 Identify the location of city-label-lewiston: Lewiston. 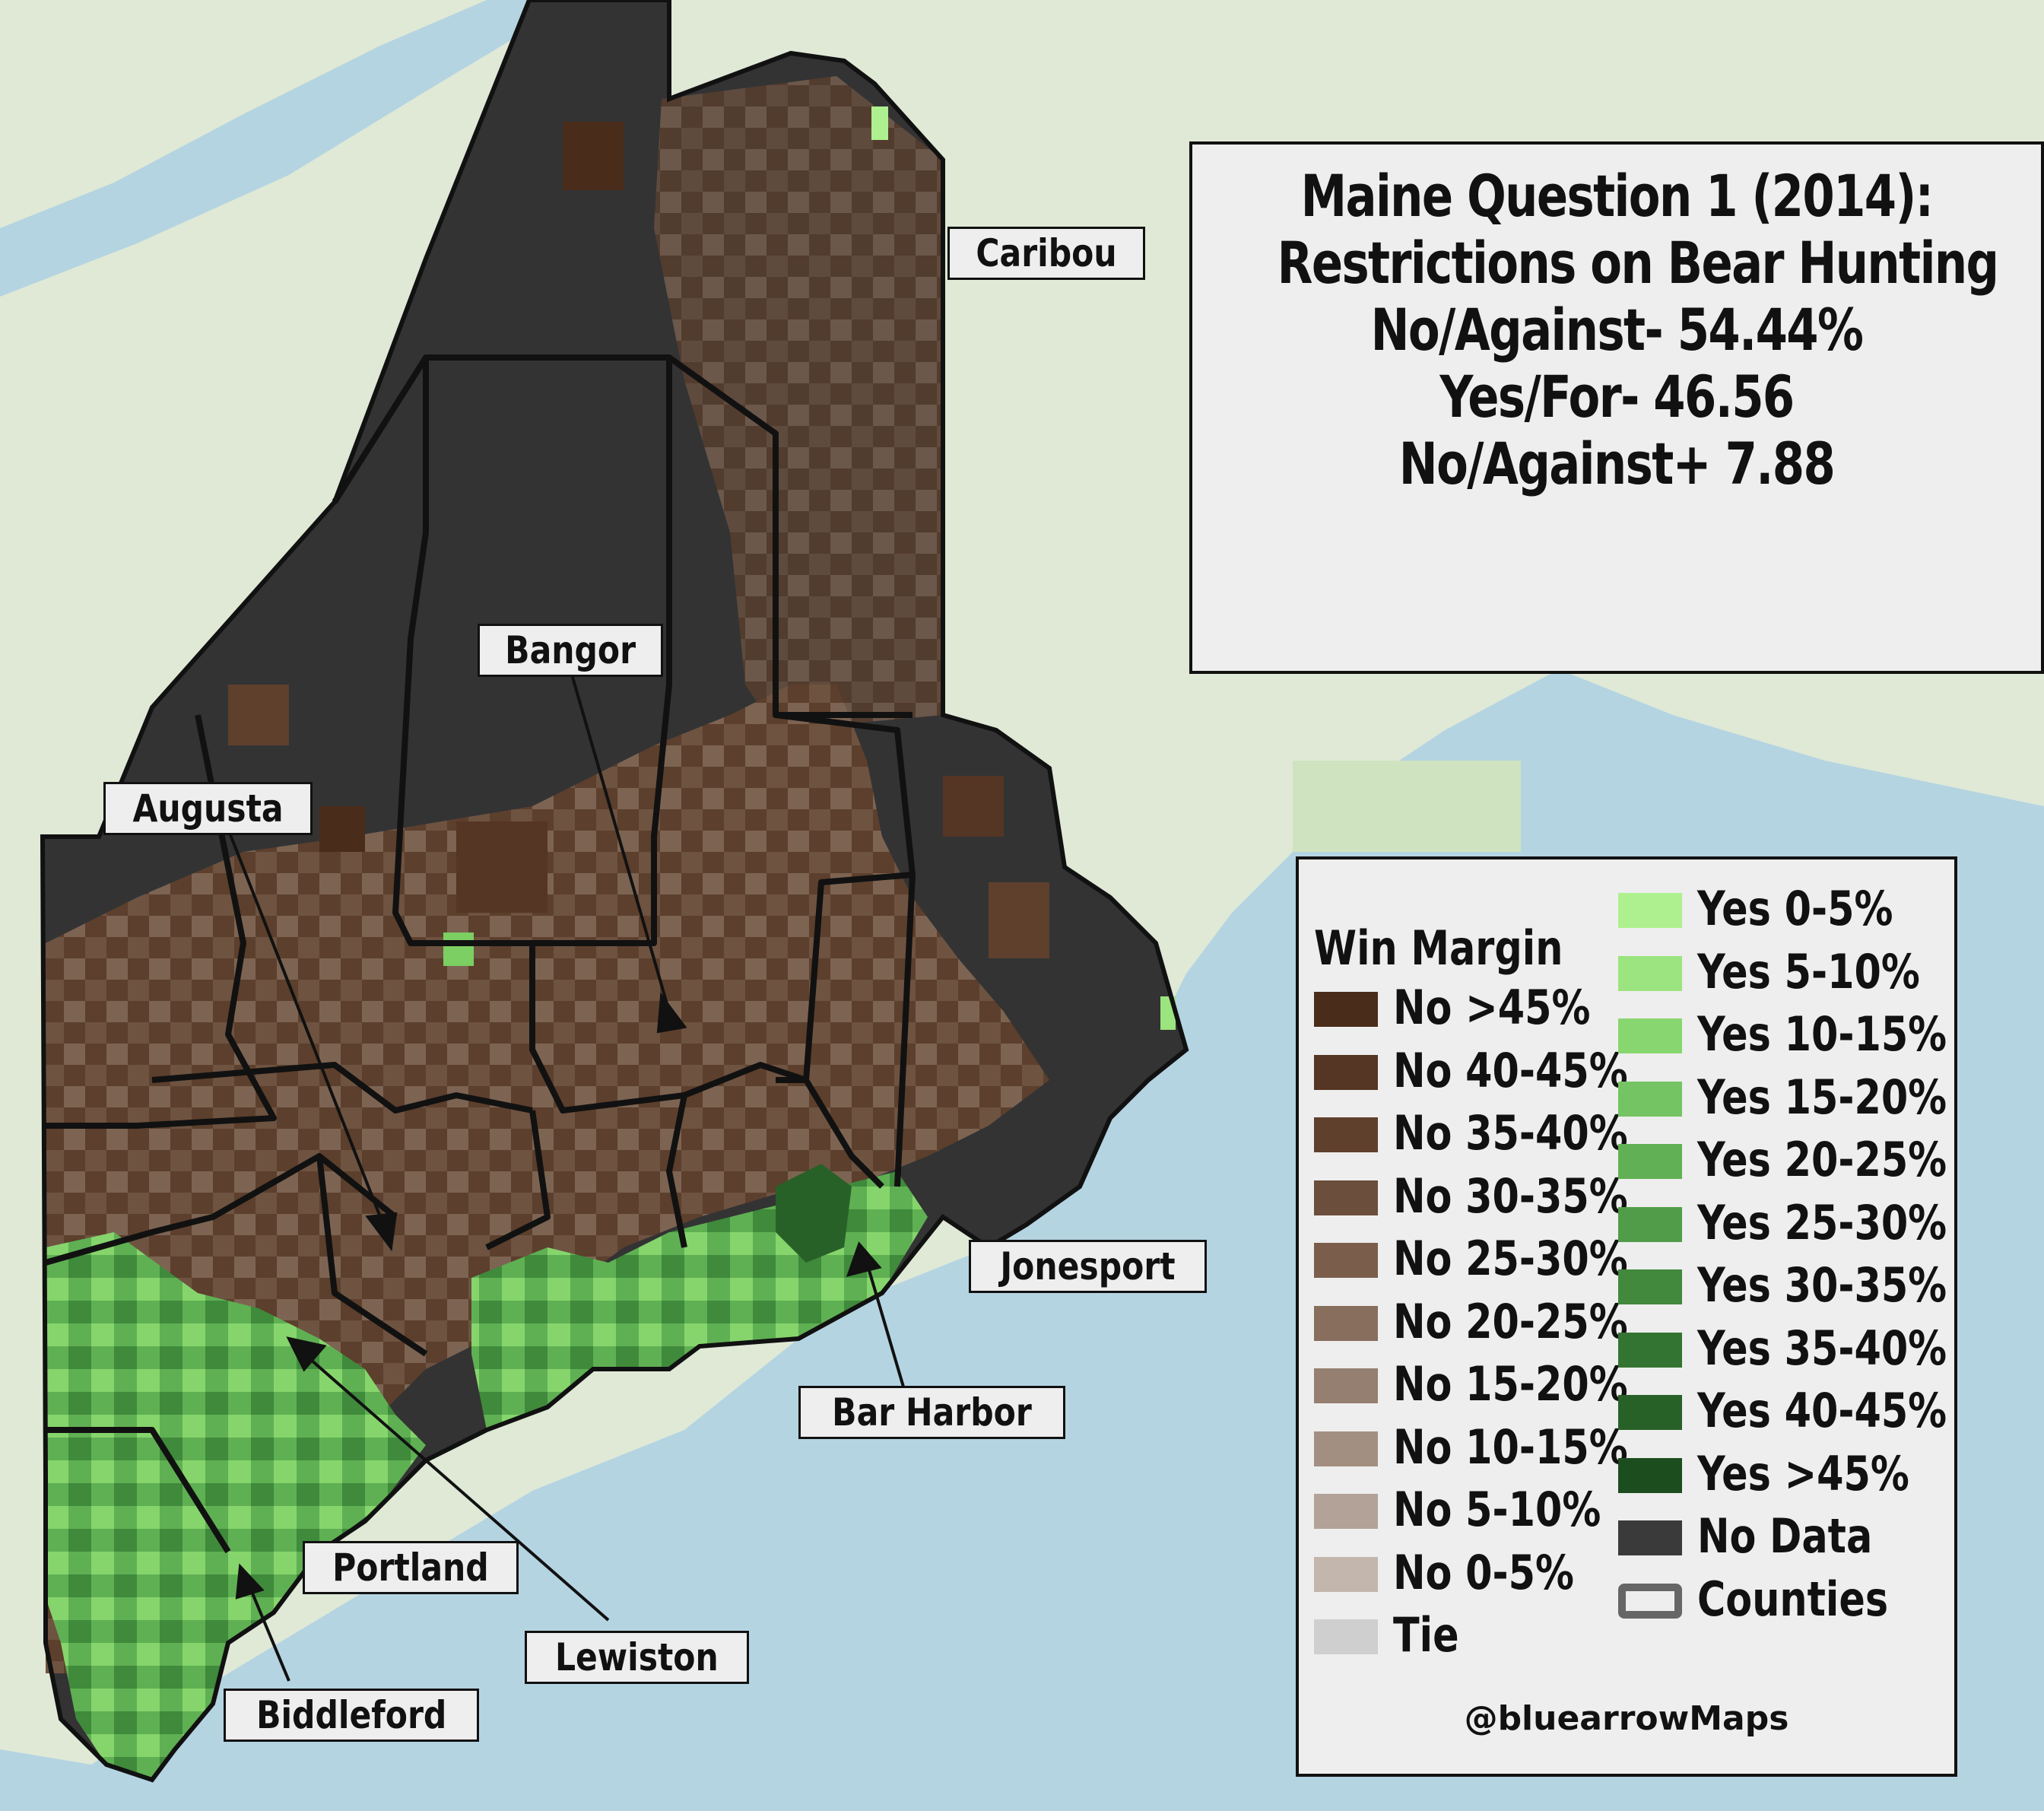
(637, 1657).